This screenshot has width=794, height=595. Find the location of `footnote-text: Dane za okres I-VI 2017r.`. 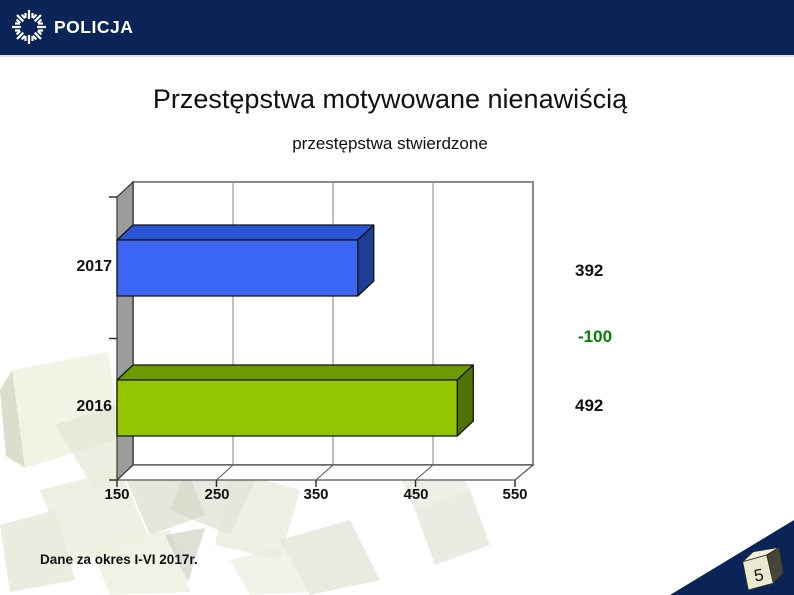

footnote-text: Dane za okres I-VI 2017r. is located at coordinates (119, 559).